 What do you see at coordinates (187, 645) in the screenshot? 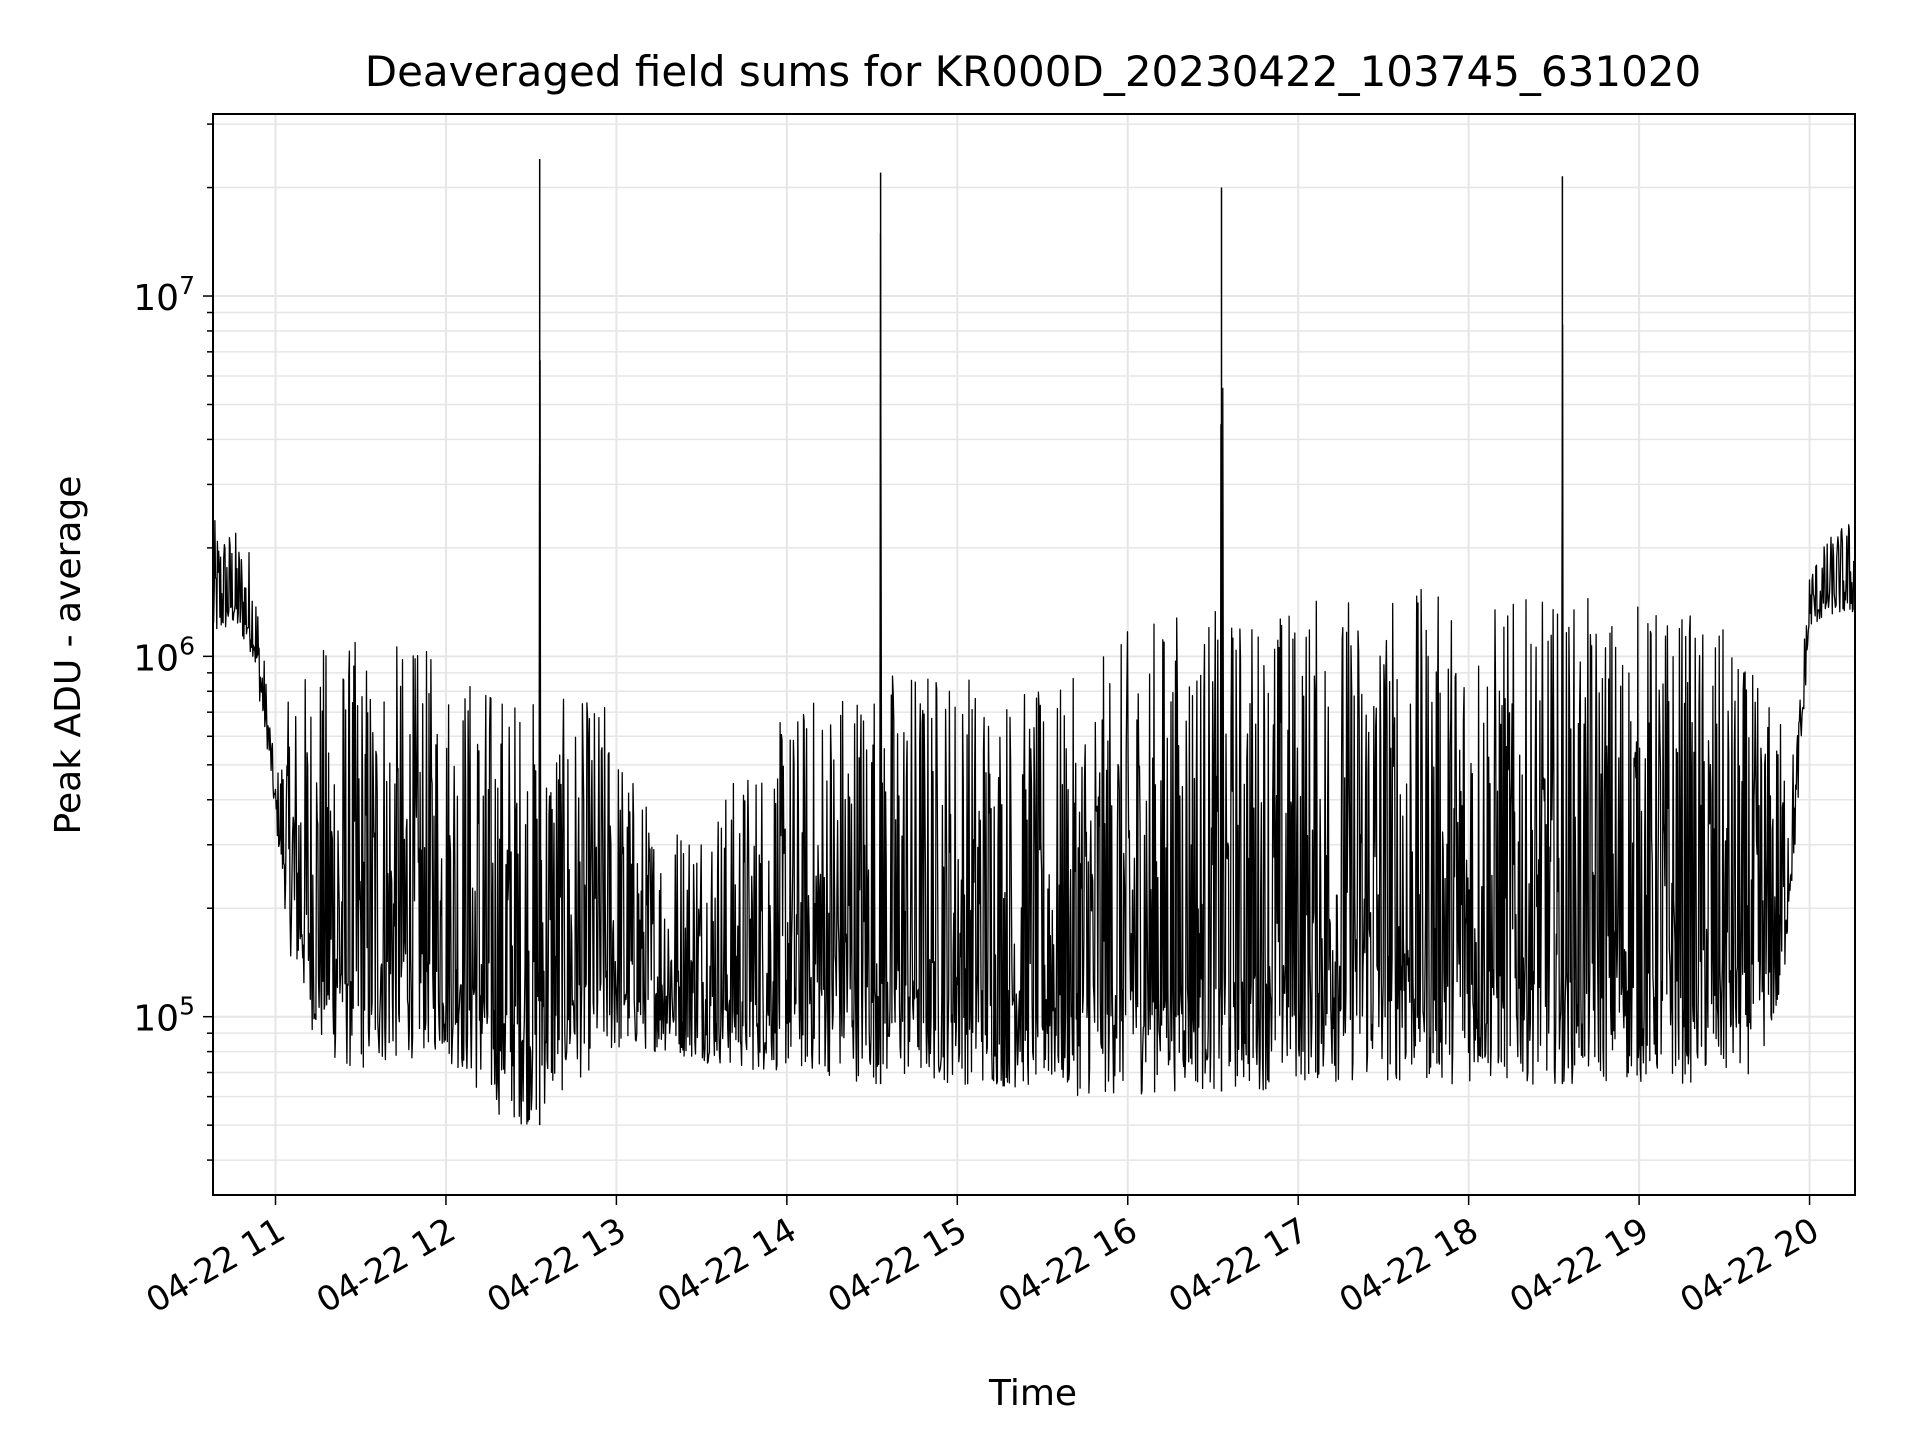
I see `y-tick-exponent: 6` at bounding box center [187, 645].